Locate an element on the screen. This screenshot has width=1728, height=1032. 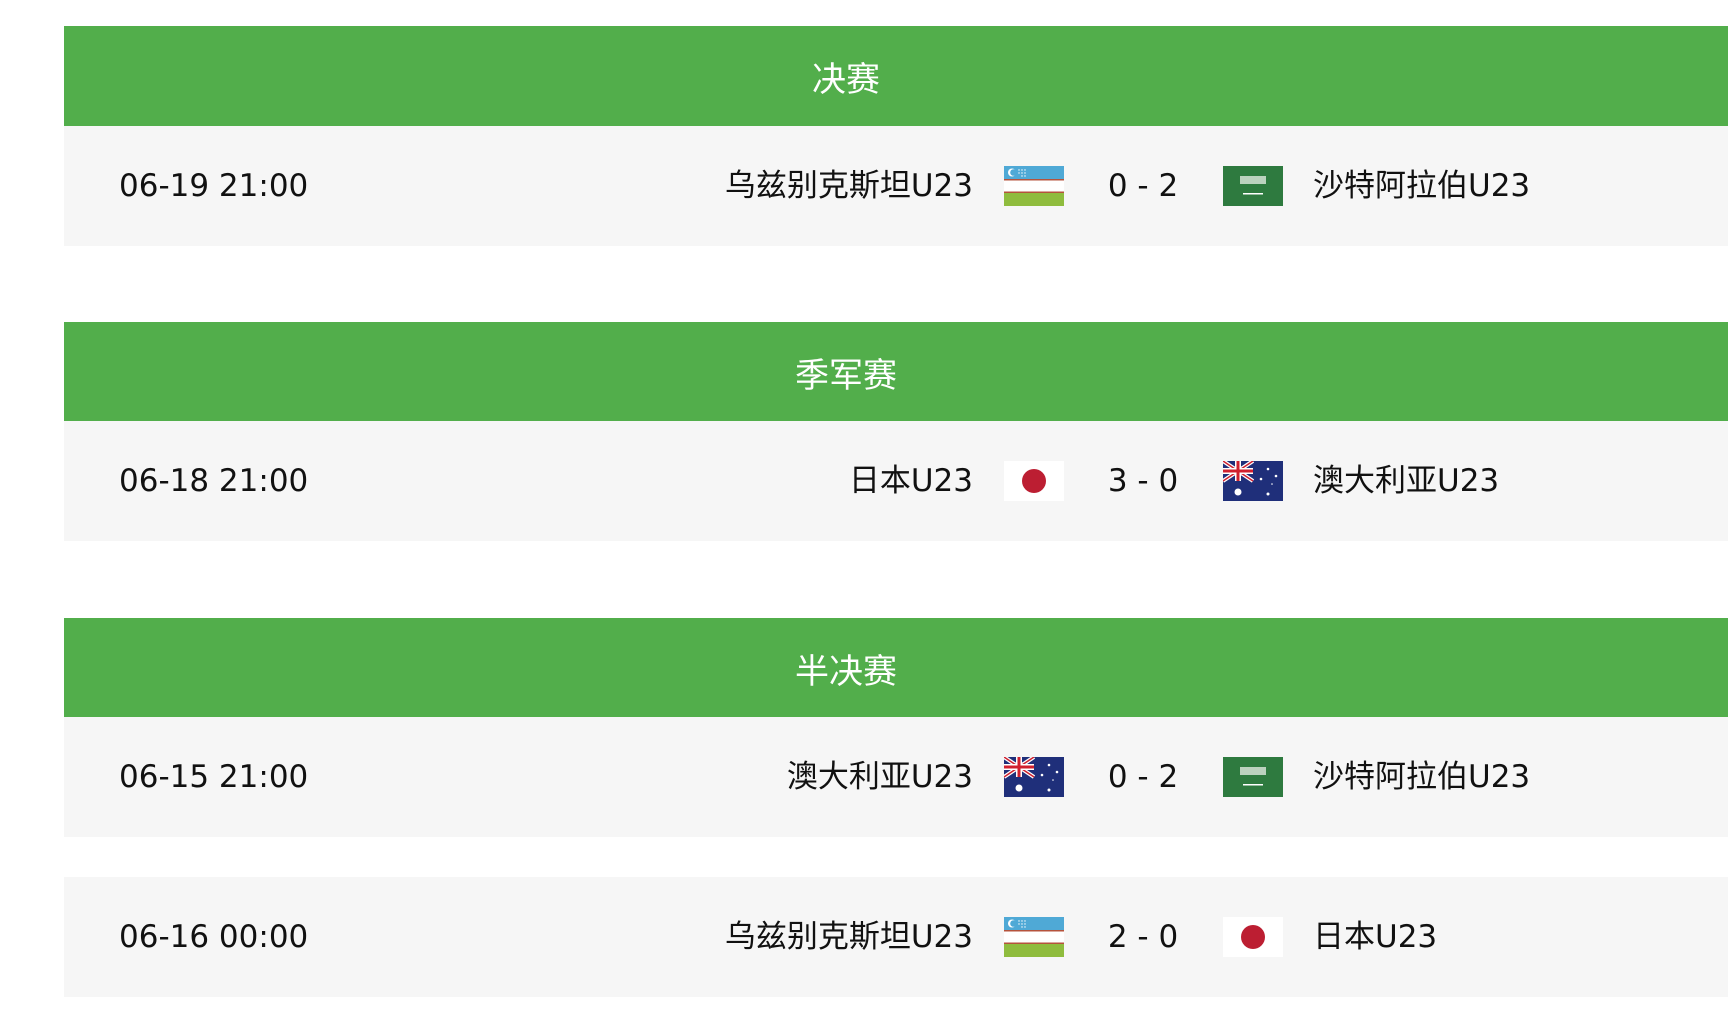
match-time: 06-18 21:00 is located at coordinates (214, 481).